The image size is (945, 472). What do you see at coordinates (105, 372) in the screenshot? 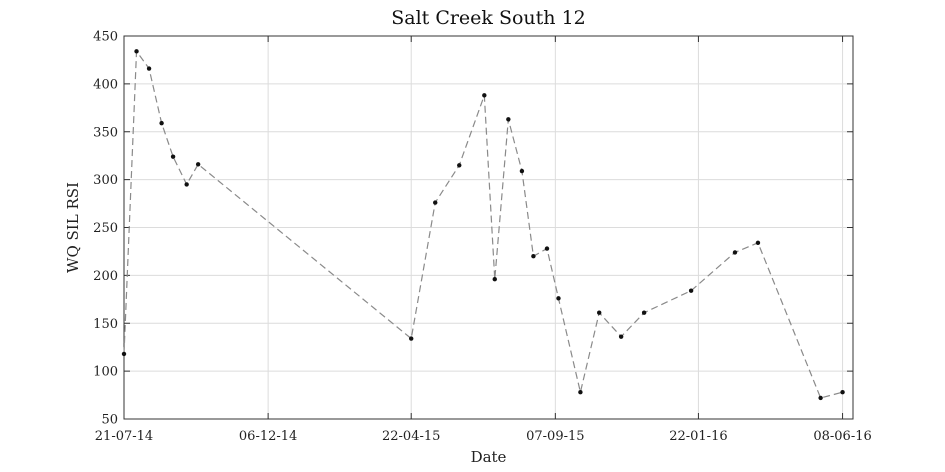
I see `y-tick-label: 100` at bounding box center [105, 372].